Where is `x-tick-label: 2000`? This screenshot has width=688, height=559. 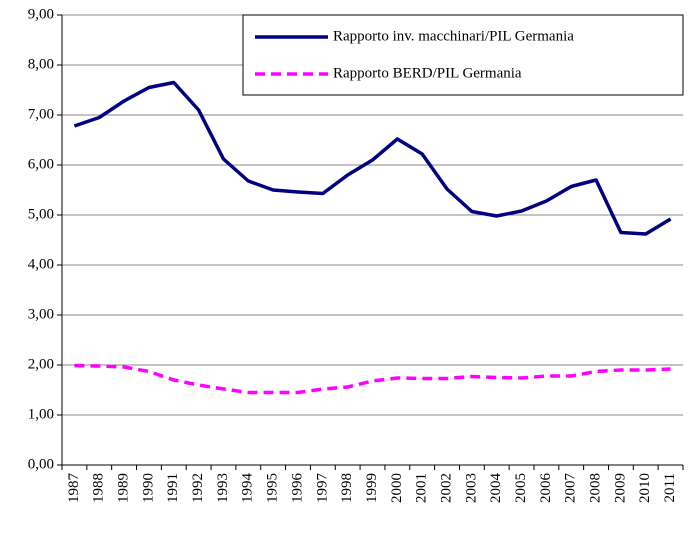 x-tick-label: 2000 is located at coordinates (397, 488).